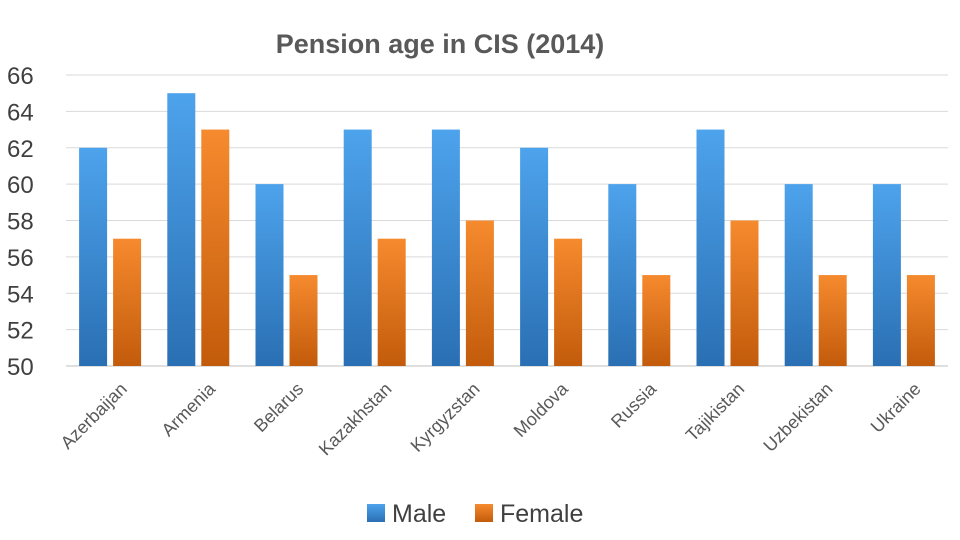 This screenshot has height=540, width=960. What do you see at coordinates (357, 247) in the screenshot?
I see `bar-male-kazakhstan` at bounding box center [357, 247].